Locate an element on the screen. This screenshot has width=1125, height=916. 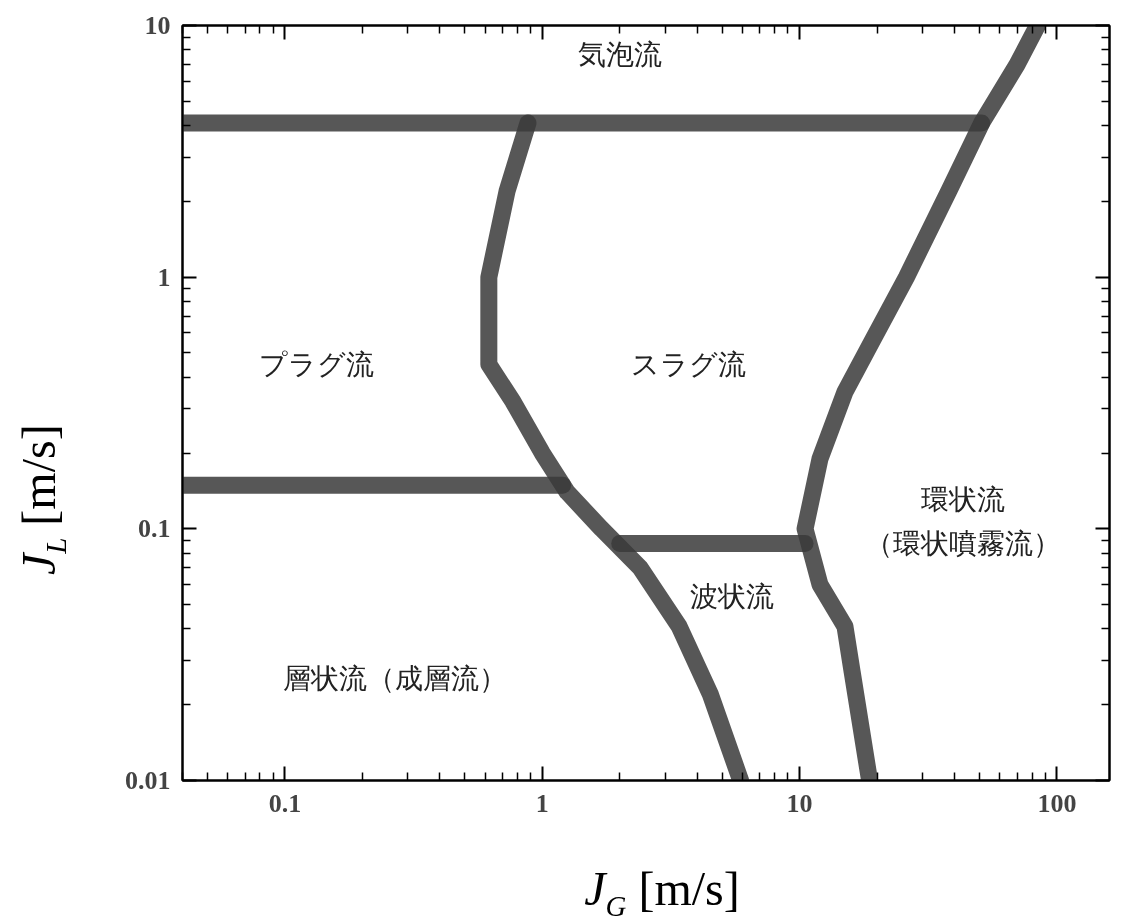
x-tick-label: 1 is located at coordinates (542, 803).